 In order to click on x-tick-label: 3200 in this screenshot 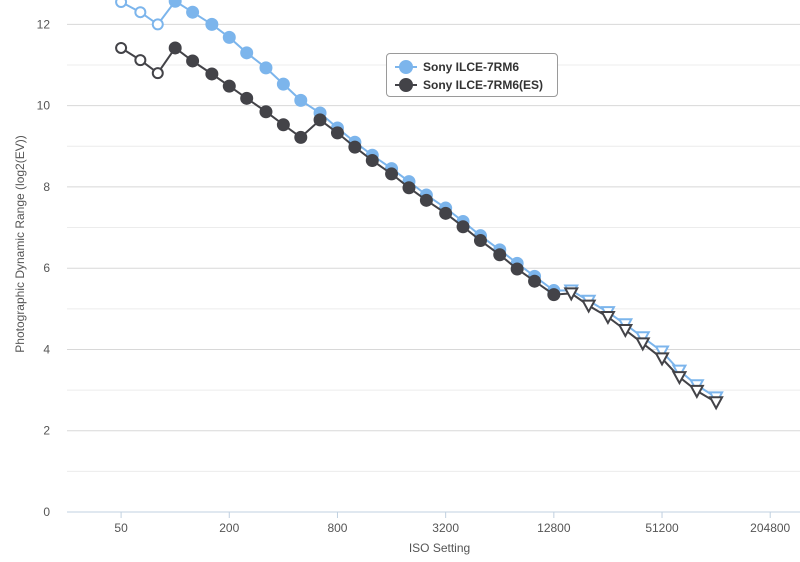, I will do `click(445, 528)`.